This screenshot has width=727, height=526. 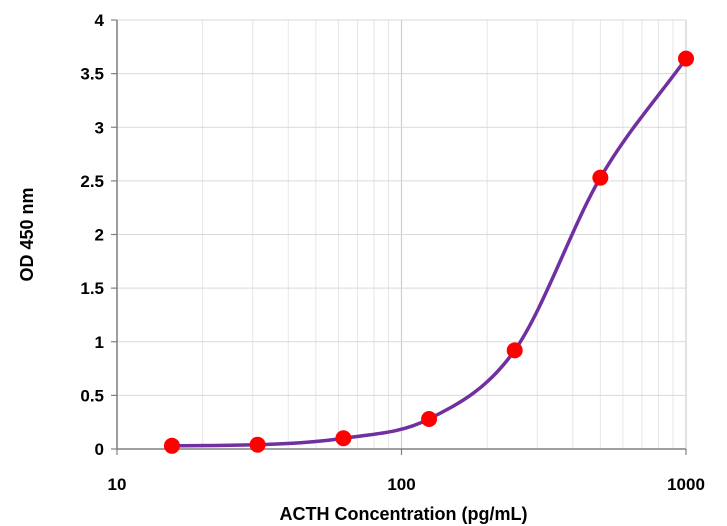 I want to click on y-tick-label: 1, so click(x=99, y=342).